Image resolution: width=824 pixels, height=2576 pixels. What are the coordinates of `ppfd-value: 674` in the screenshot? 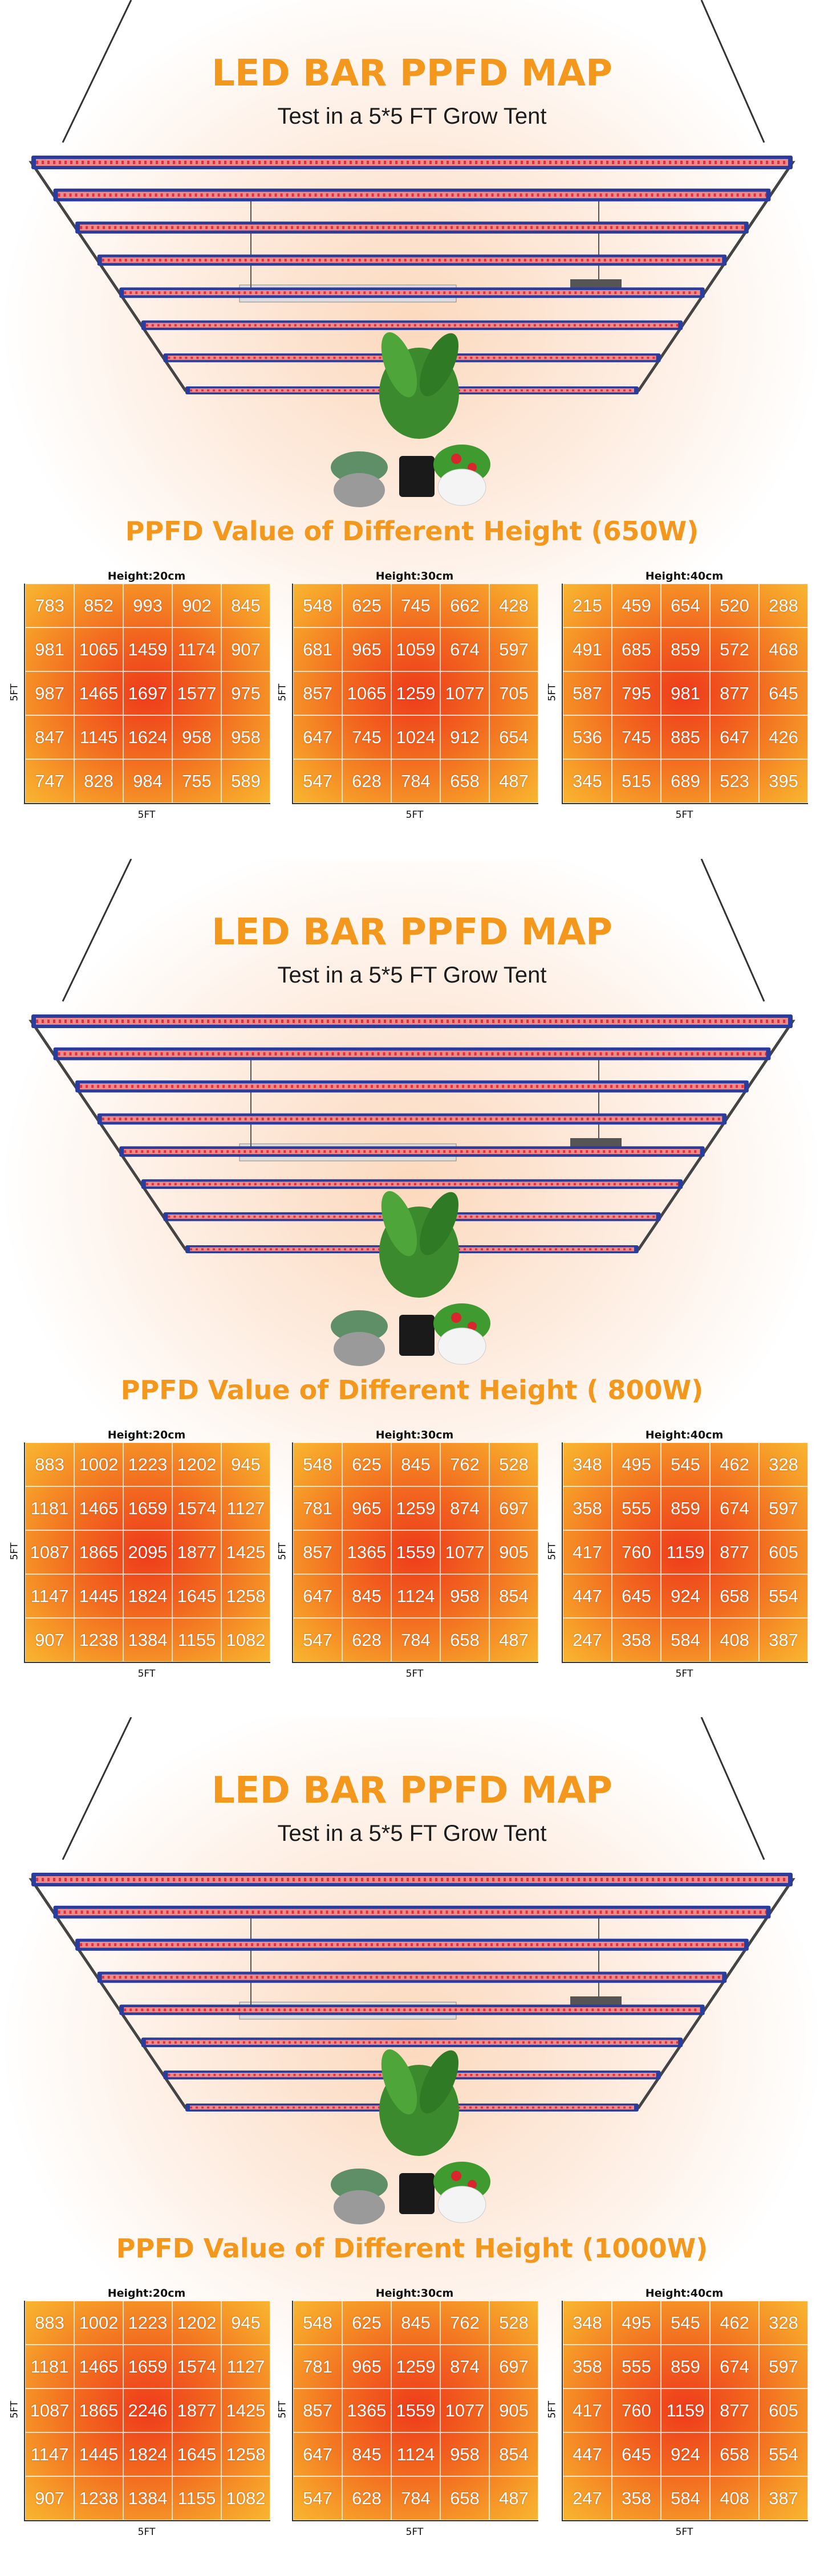 It's located at (464, 649).